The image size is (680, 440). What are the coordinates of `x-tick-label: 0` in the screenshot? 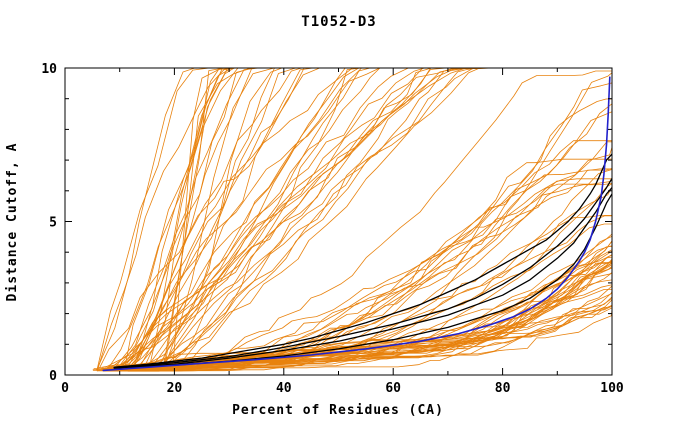 It's located at (65, 388).